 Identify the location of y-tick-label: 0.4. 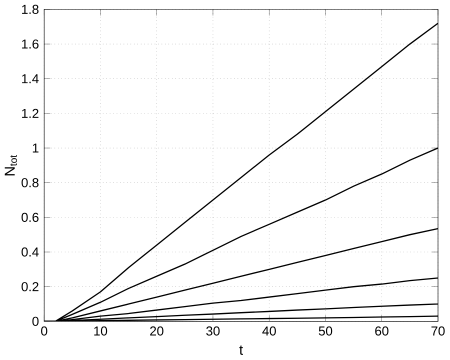
(30, 252).